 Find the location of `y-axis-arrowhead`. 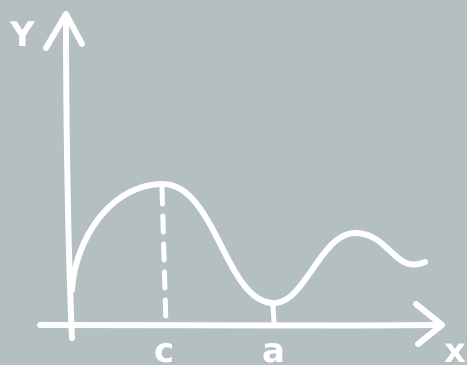

y-axis-arrowhead is located at coordinates (64, 31).